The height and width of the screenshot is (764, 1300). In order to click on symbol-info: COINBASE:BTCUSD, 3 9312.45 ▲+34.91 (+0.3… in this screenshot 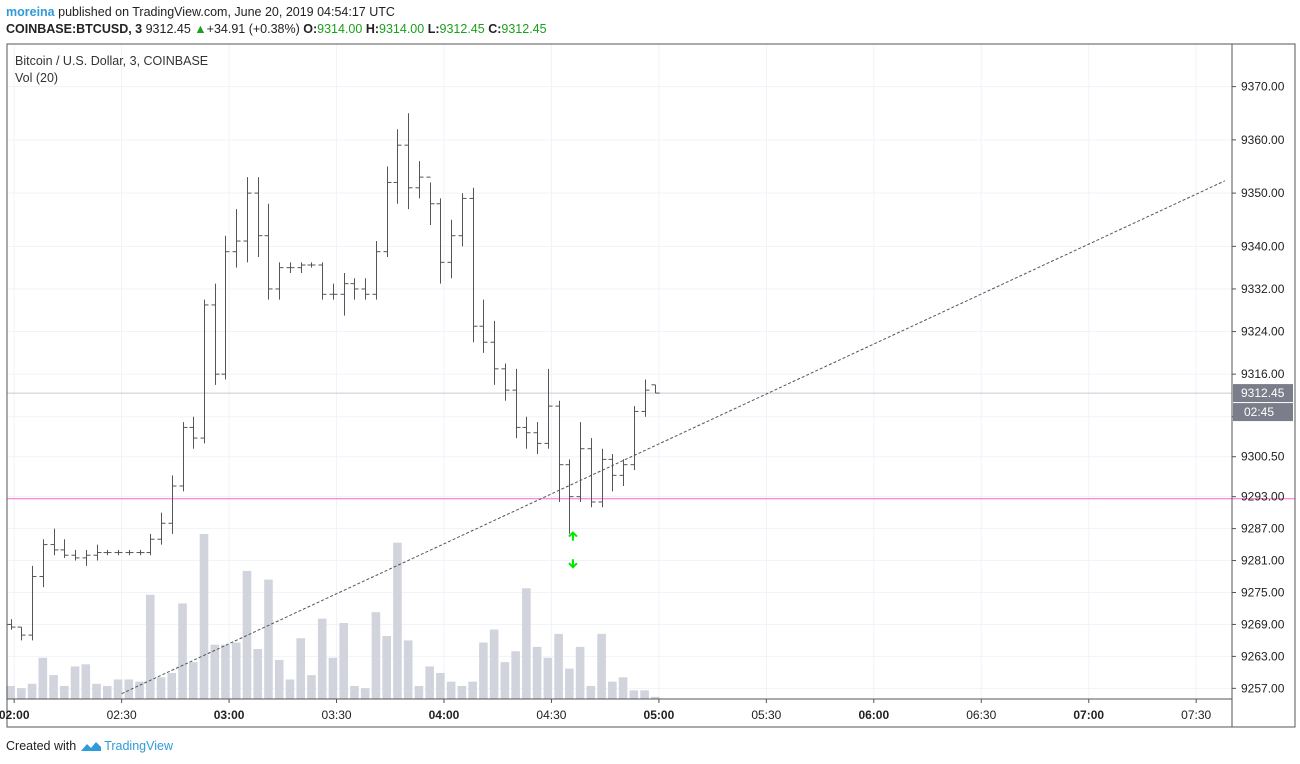, I will do `click(276, 29)`.